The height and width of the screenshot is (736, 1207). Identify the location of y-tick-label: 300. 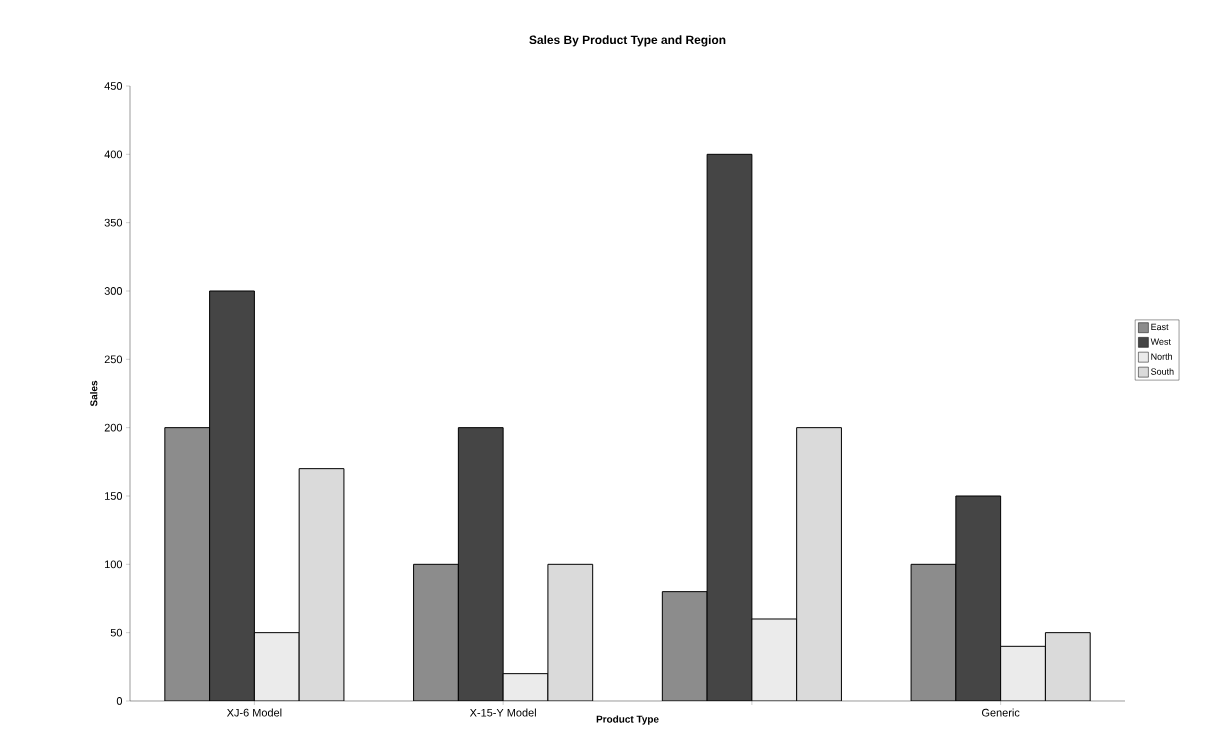
(113, 291).